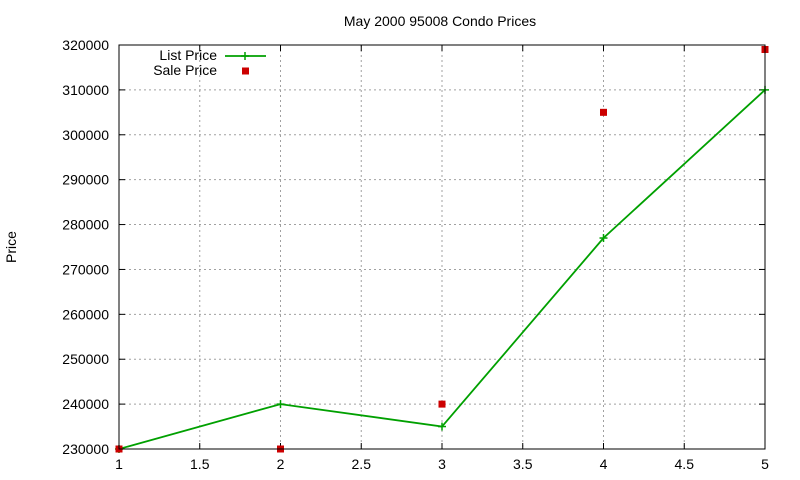  Describe the element at coordinates (685, 464) in the screenshot. I see `x-tick-label: 4.5` at that location.